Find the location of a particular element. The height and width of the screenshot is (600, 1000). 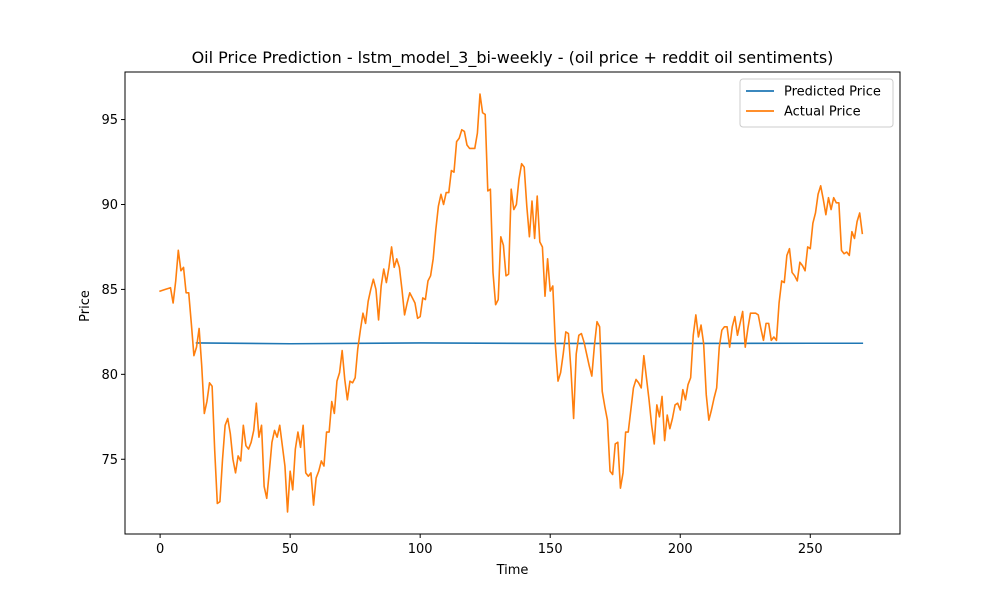

x-tick-label: 50 is located at coordinates (290, 549).